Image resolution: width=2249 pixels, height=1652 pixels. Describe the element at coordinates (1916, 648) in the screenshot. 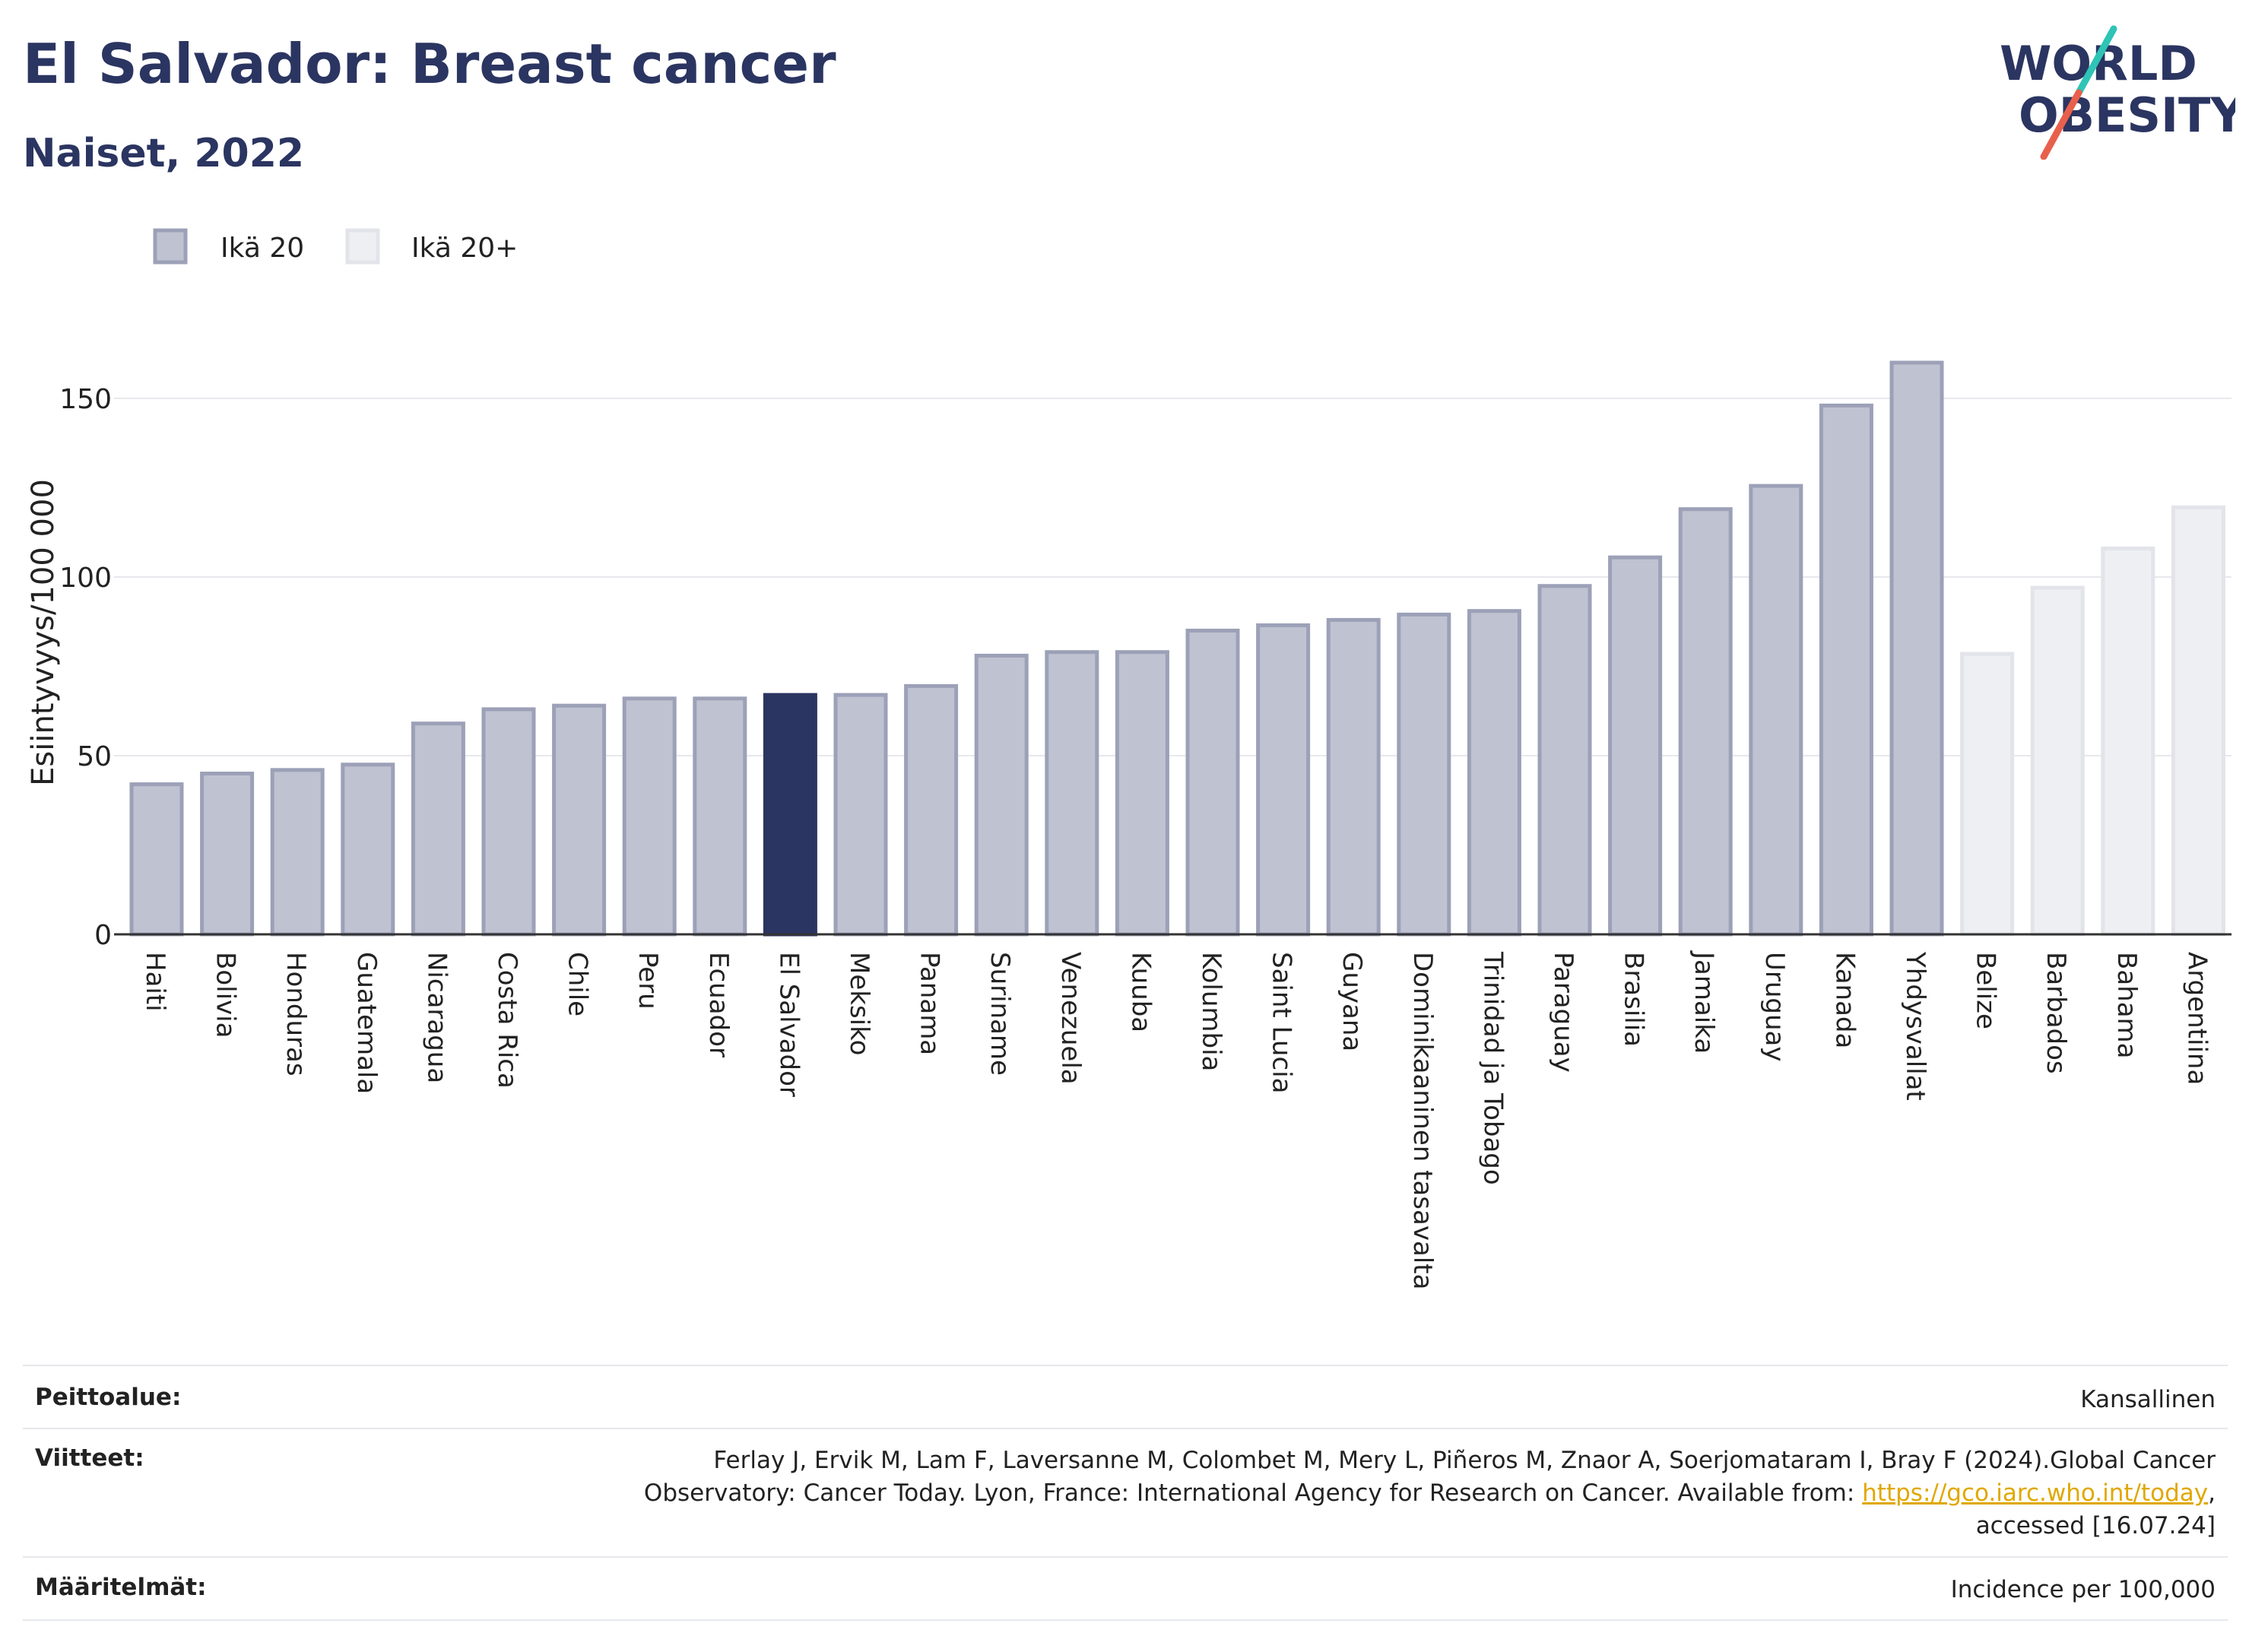

I see `bar-yhdysvallat` at that location.